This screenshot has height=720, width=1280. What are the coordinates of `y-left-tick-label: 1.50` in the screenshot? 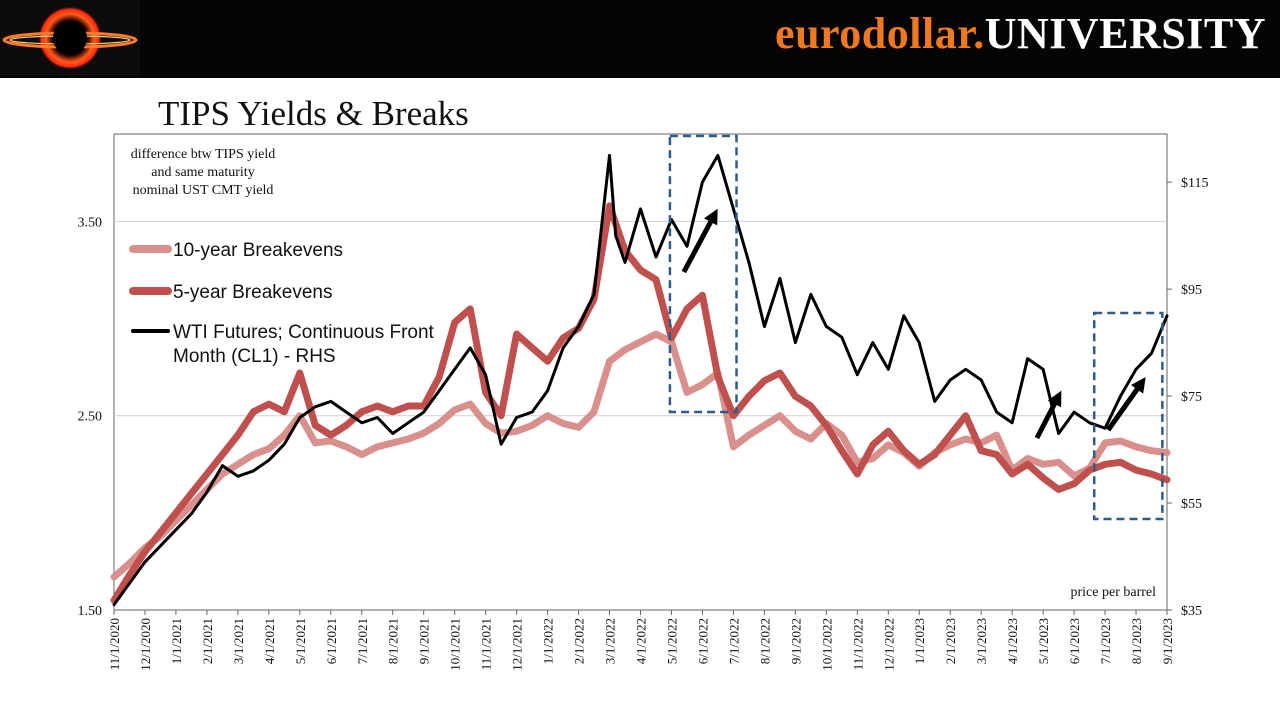 It's located at (90, 611).